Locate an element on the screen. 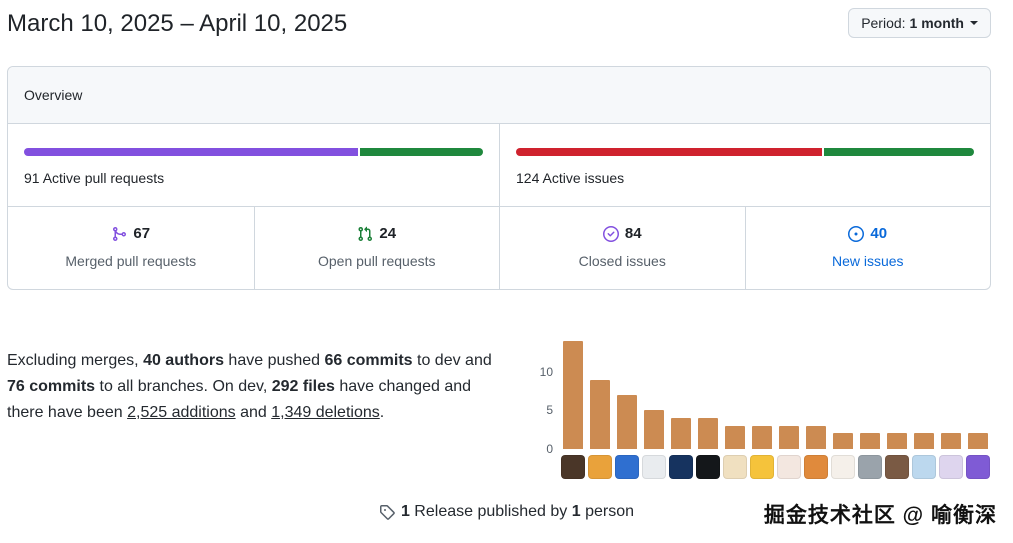 The width and height of the screenshot is (1013, 543). text-segment: . is located at coordinates (382, 412).